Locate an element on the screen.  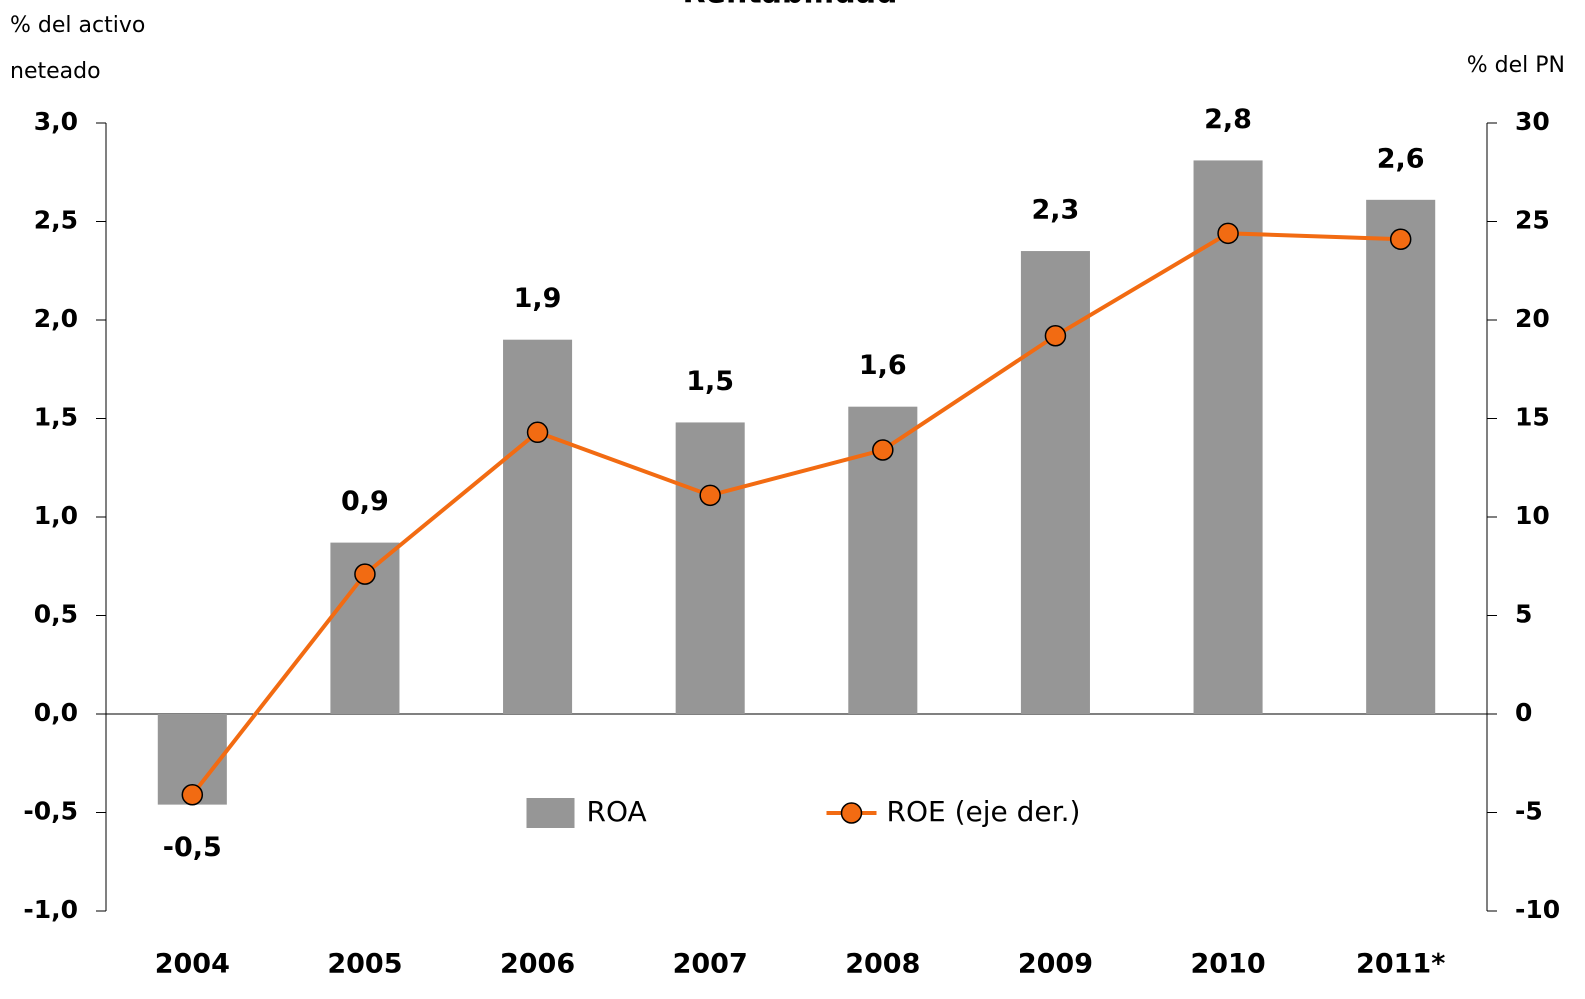
legend-label: ROA is located at coordinates (617, 811).